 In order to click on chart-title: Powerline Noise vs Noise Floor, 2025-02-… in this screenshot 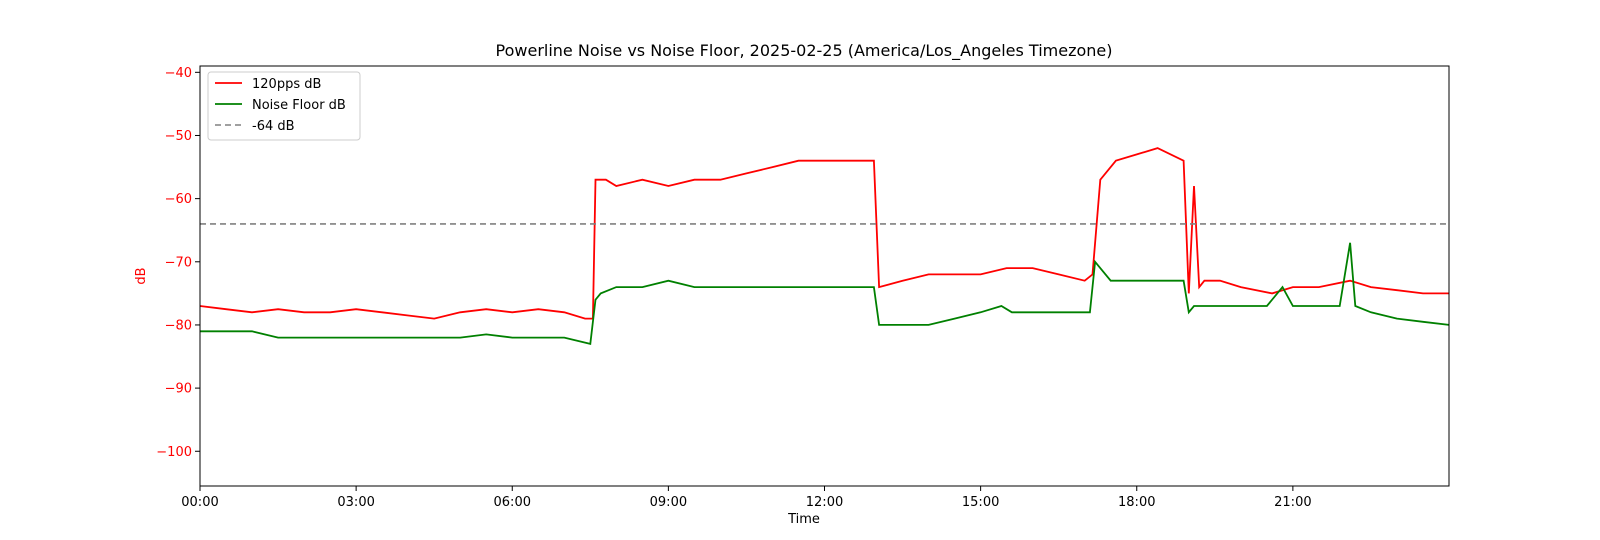, I will do `click(804, 51)`.